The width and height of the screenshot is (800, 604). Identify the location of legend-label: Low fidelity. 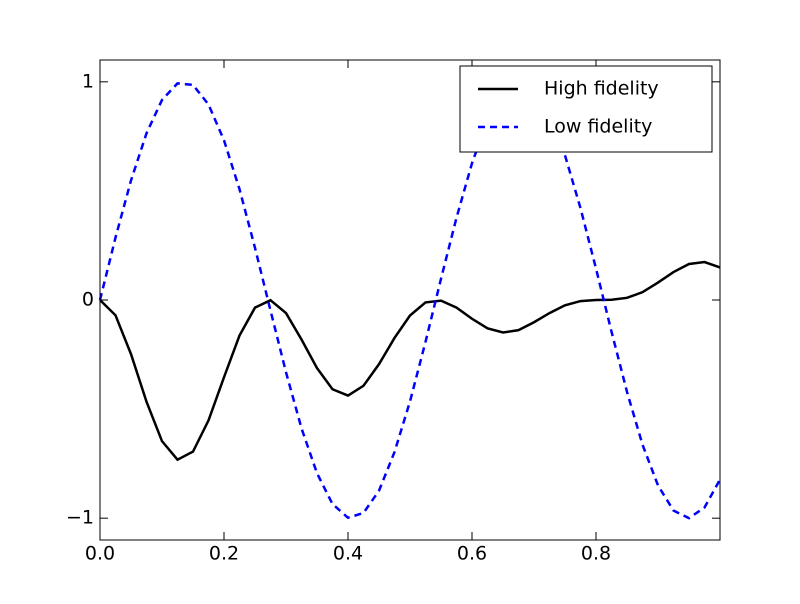
(598, 127).